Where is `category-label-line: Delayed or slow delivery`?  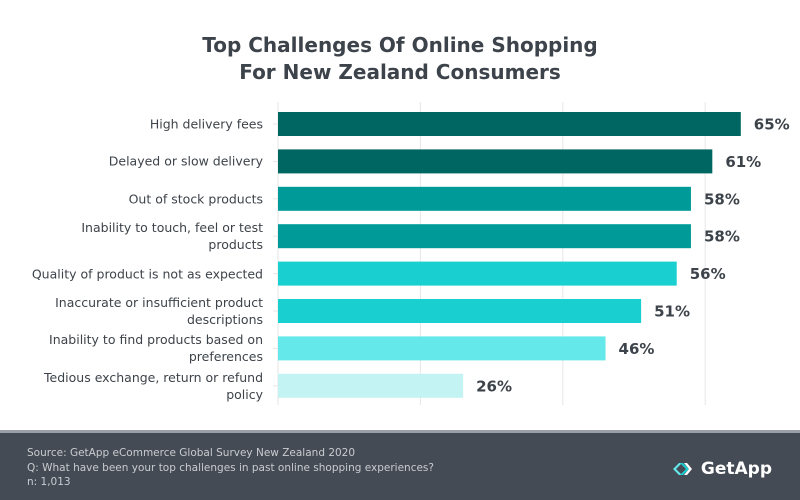
category-label-line: Delayed or slow delivery is located at coordinates (185, 161).